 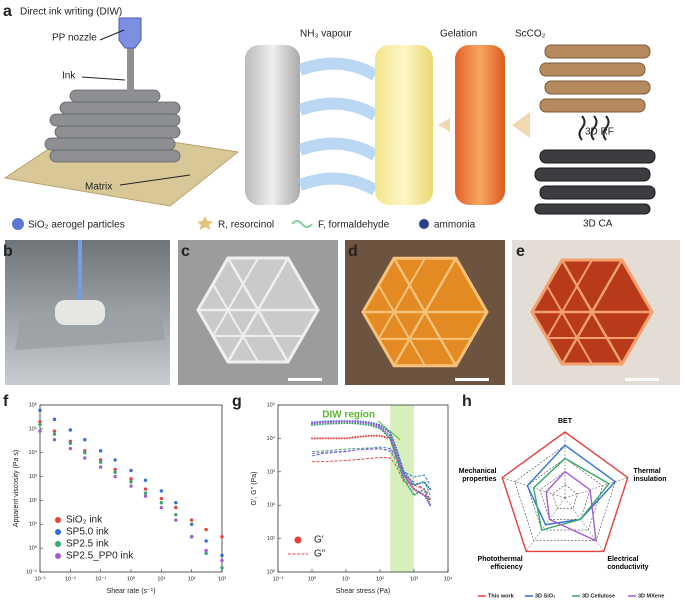 What do you see at coordinates (599, 132) in the screenshot?
I see `label: 3D RF` at bounding box center [599, 132].